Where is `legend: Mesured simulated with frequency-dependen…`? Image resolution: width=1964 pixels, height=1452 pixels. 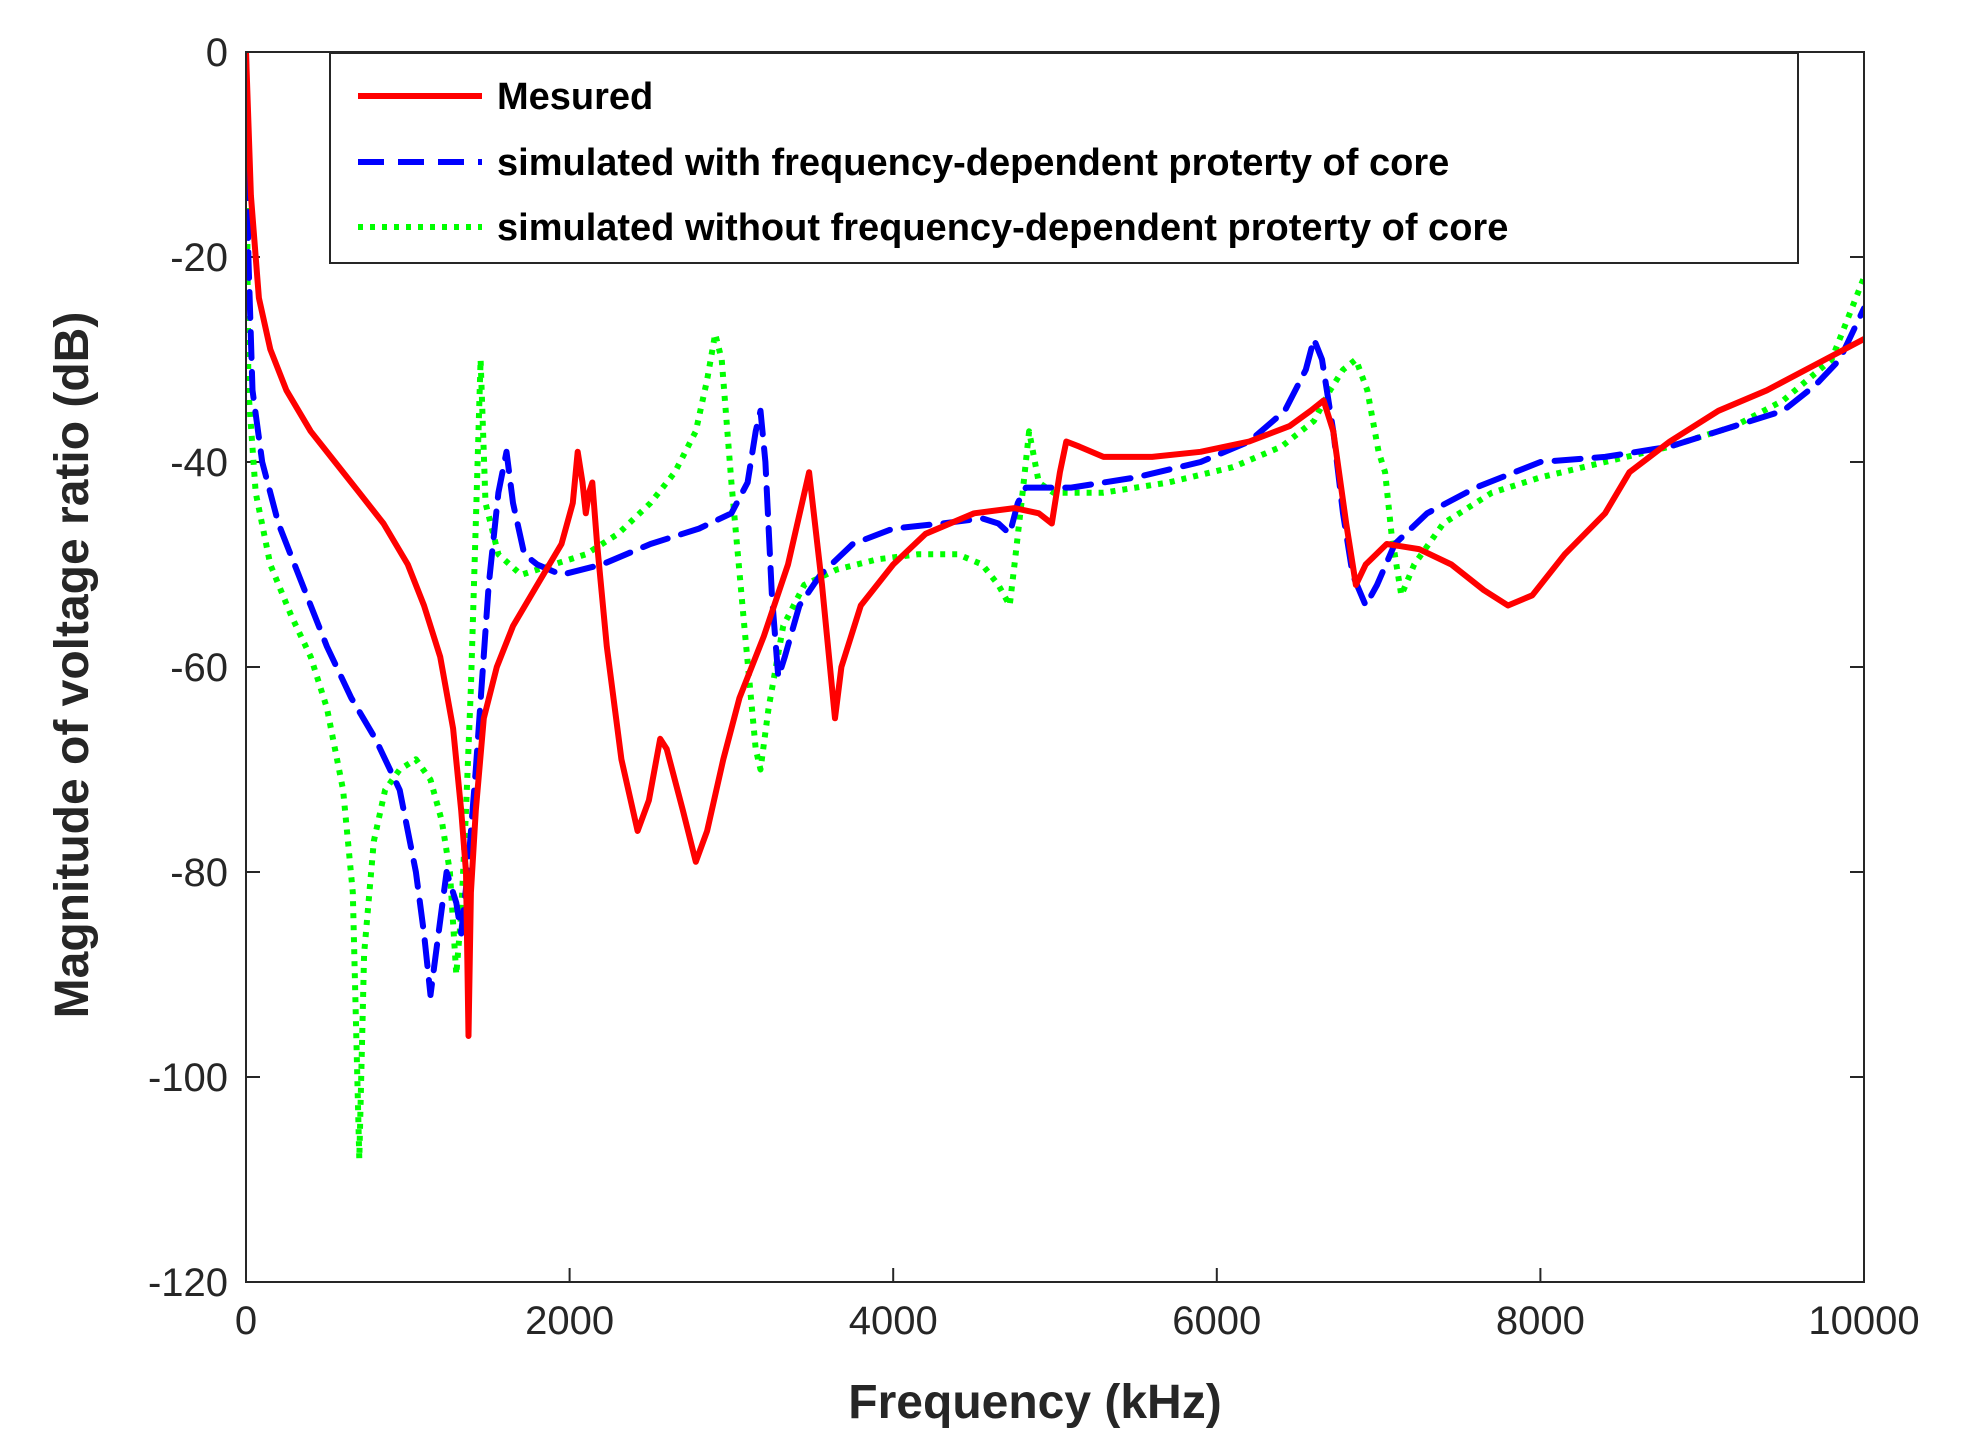 legend: Mesured simulated with frequency-dependen… is located at coordinates (1064, 158).